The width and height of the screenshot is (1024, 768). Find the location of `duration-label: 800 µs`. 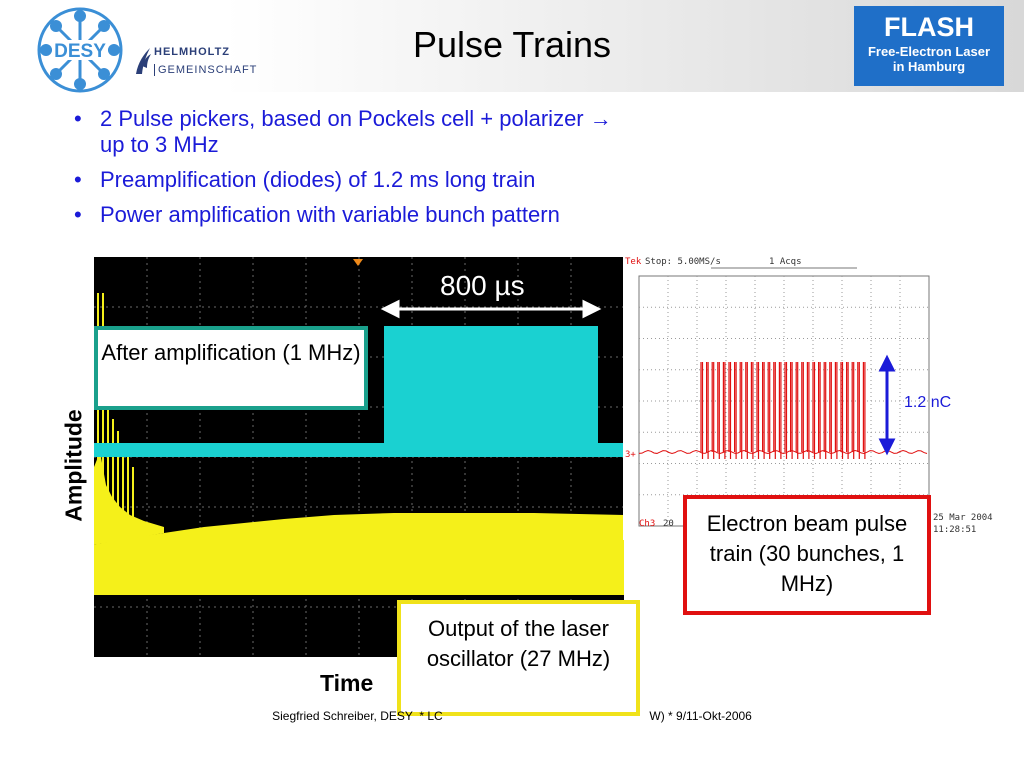

duration-label: 800 µs is located at coordinates (482, 285).